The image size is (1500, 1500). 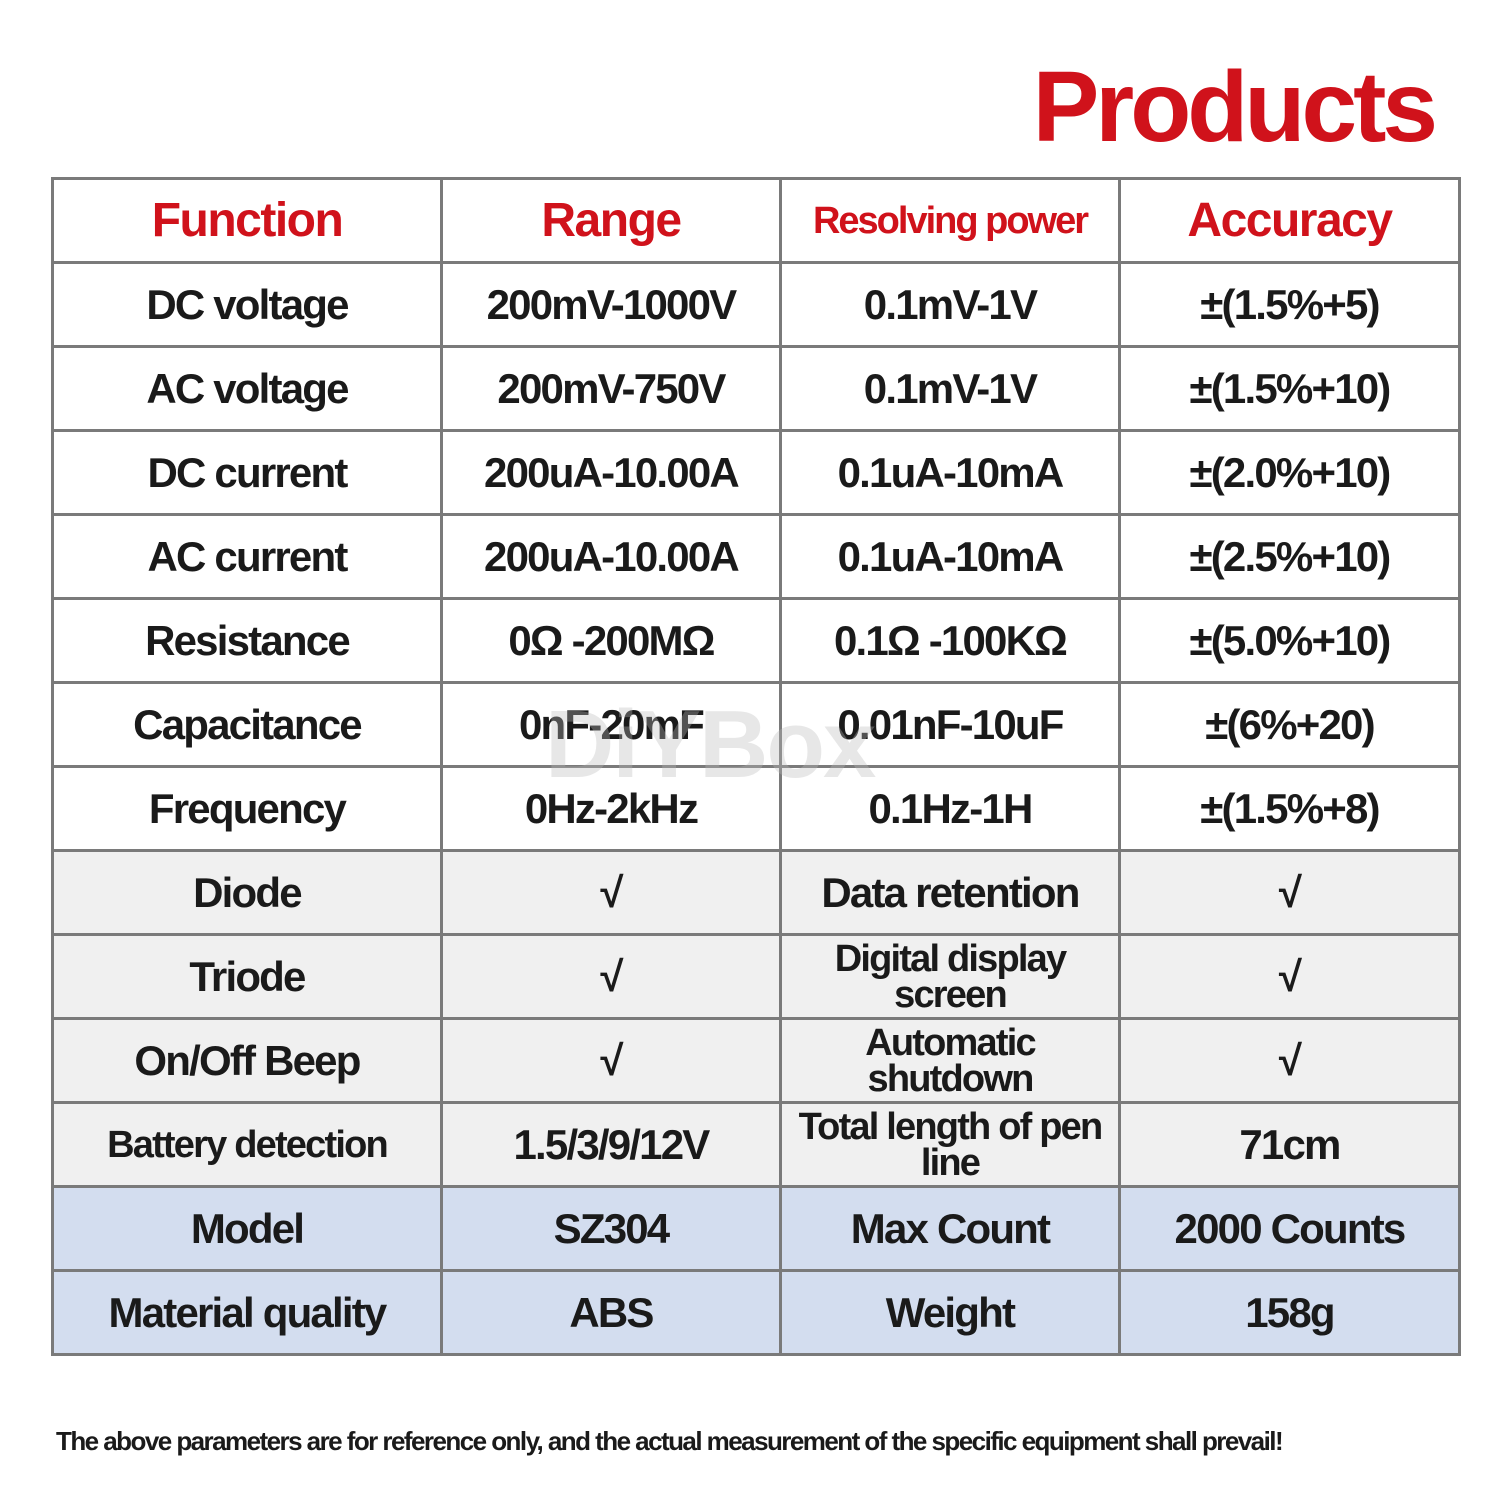 I want to click on table-cell: Model, so click(x=247, y=1228).